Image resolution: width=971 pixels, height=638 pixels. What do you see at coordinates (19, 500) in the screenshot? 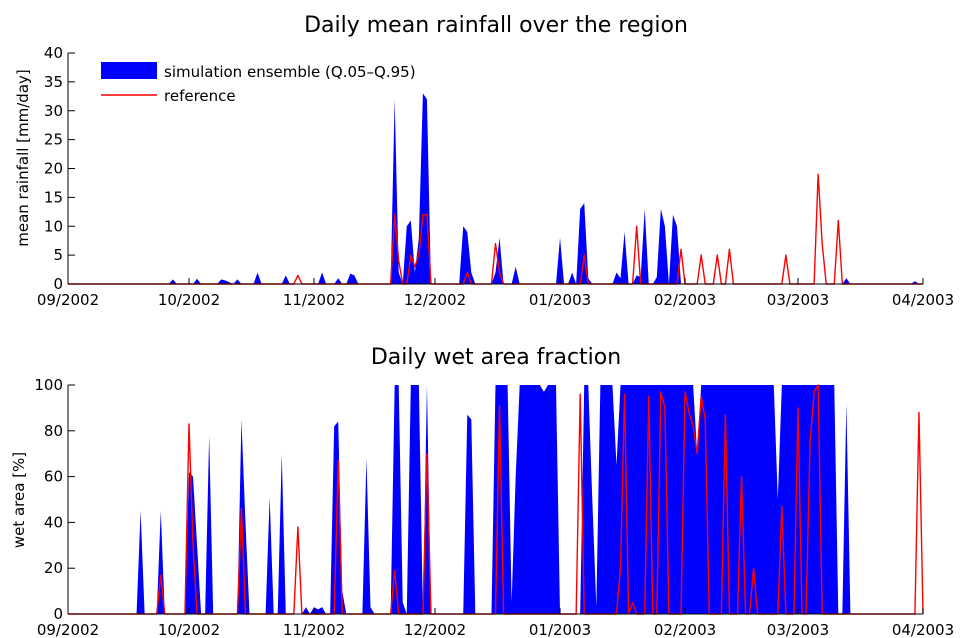
I see `y-axis-label-wet-area: wet area [%]` at bounding box center [19, 500].